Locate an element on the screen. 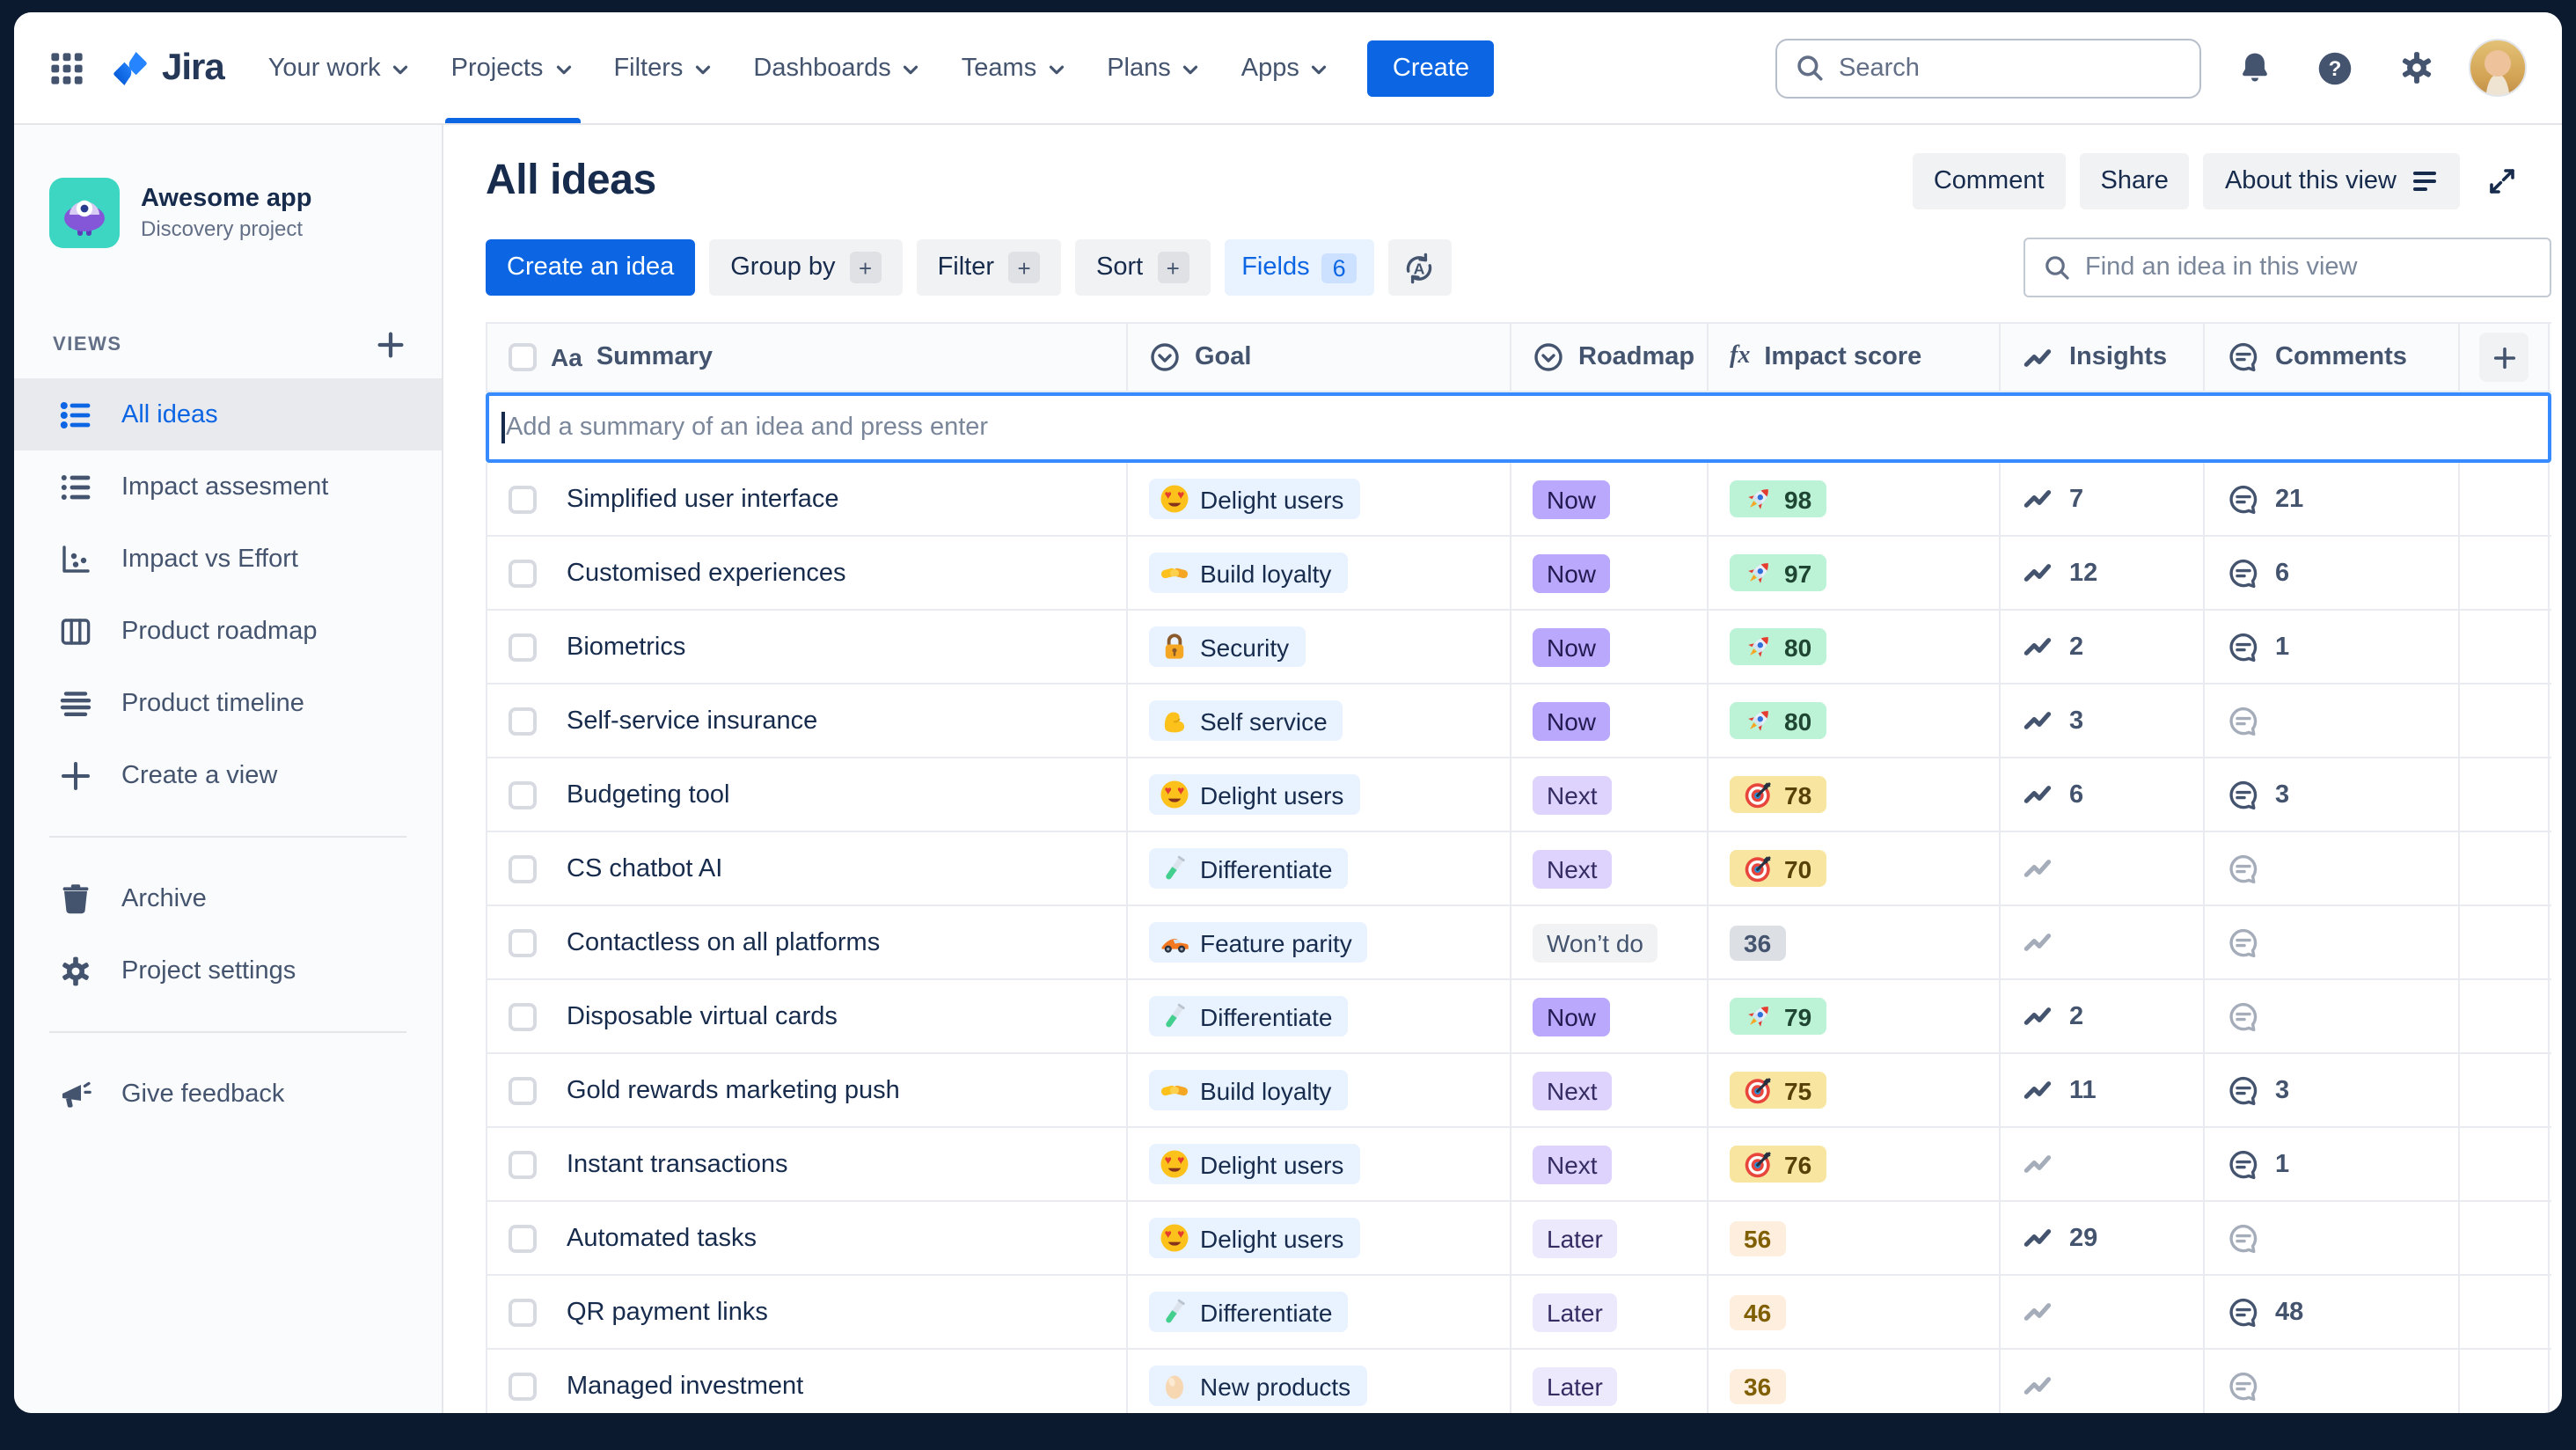 The width and height of the screenshot is (2576, 1450). summary-cell: Budgeting tool is located at coordinates (807, 794).